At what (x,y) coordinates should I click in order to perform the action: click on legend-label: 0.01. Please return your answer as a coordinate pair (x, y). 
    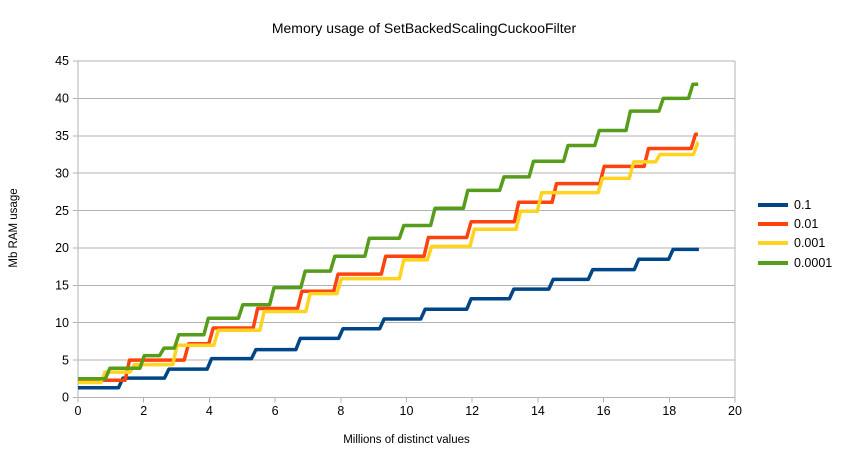
    Looking at the image, I should click on (806, 224).